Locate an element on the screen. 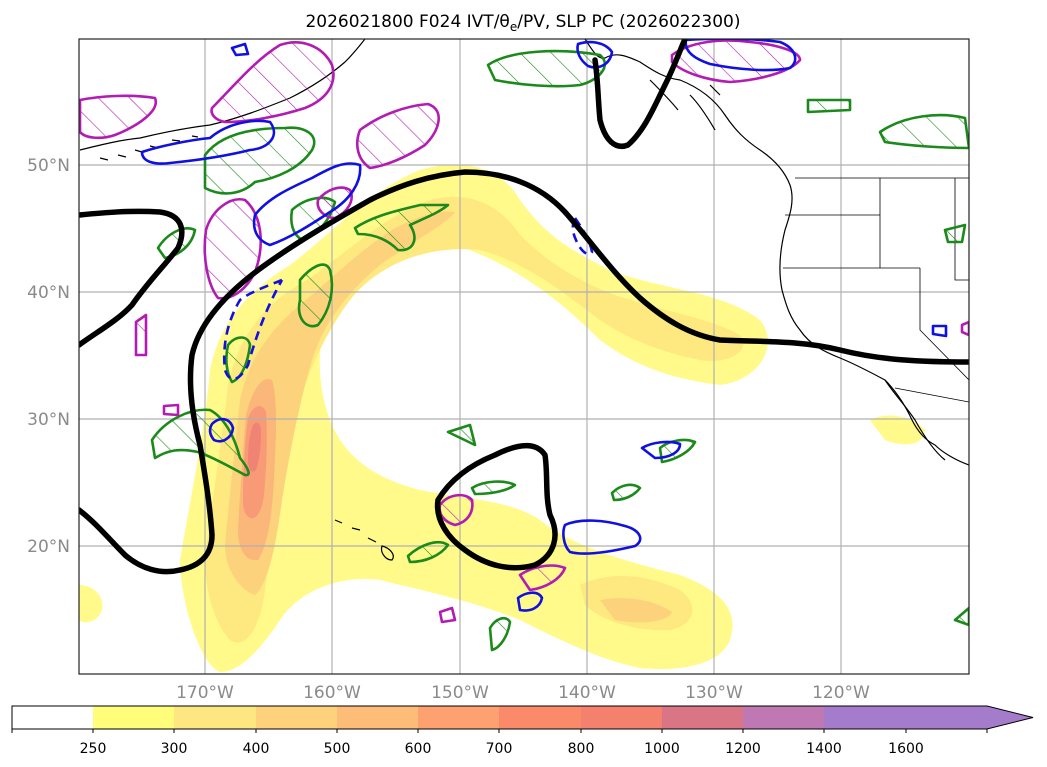 This screenshot has height=767, width=1047. us-mexico-border is located at coordinates (931, 395).